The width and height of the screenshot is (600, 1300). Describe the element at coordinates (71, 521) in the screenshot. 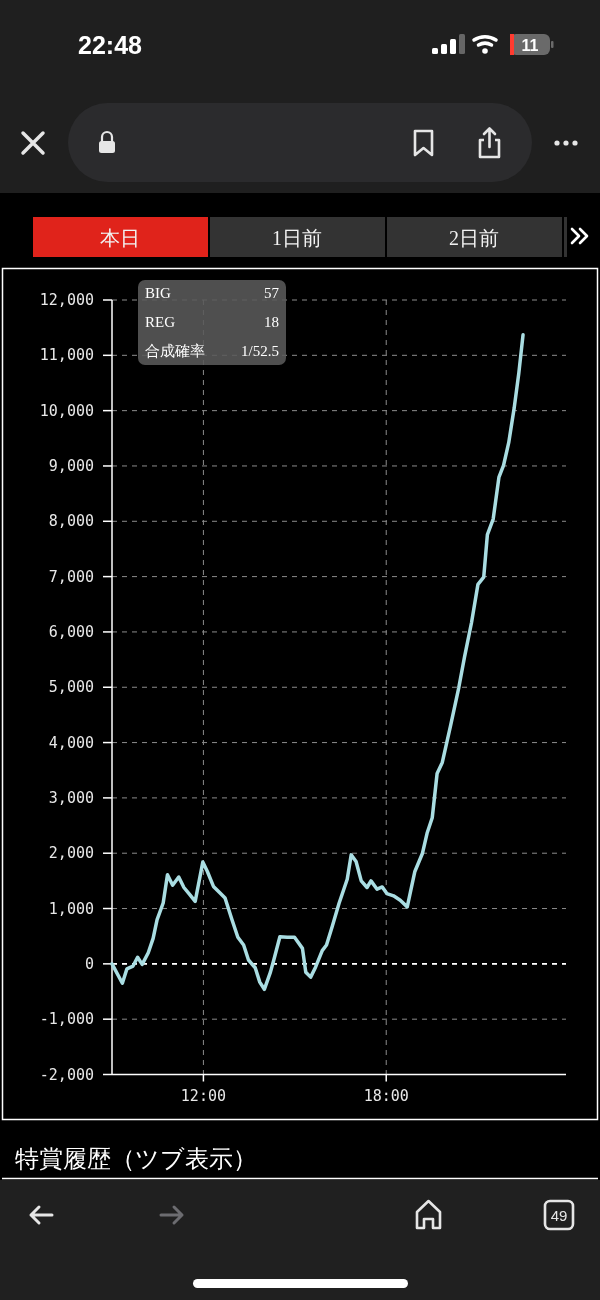

I see `y-tick-label: 8,000` at that location.